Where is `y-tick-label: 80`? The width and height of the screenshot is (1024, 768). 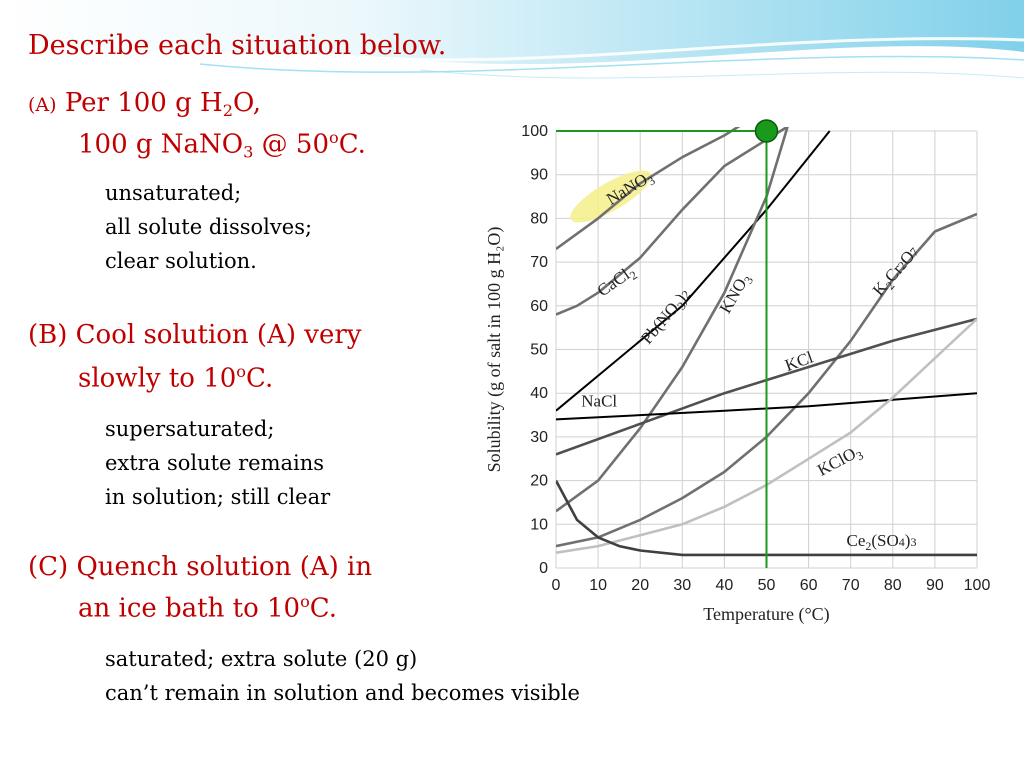
y-tick-label: 80 is located at coordinates (539, 218).